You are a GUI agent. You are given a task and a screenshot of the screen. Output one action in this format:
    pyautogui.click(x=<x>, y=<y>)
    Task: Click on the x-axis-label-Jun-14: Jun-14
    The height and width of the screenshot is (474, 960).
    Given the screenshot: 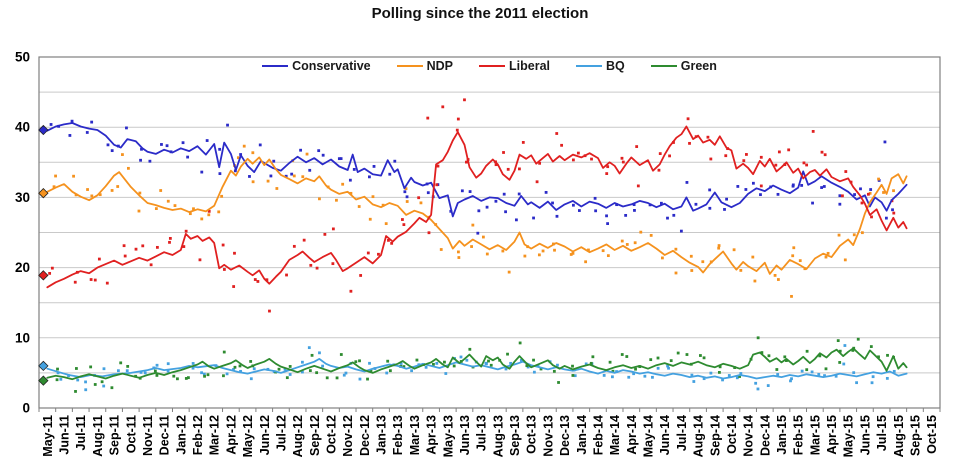 What is the action you would take?
    pyautogui.click(x=665, y=435)
    